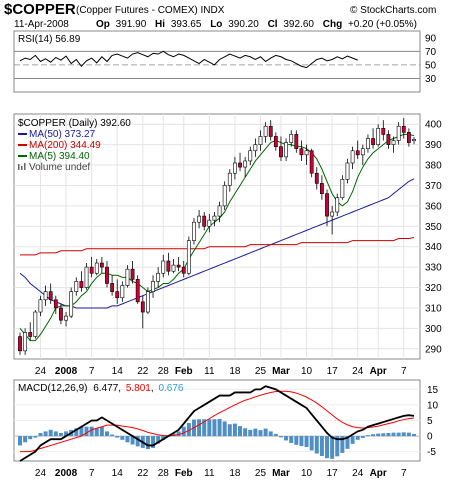 Image resolution: width=460 pixels, height=482 pixels. I want to click on cl-label: Cl, so click(273, 24).